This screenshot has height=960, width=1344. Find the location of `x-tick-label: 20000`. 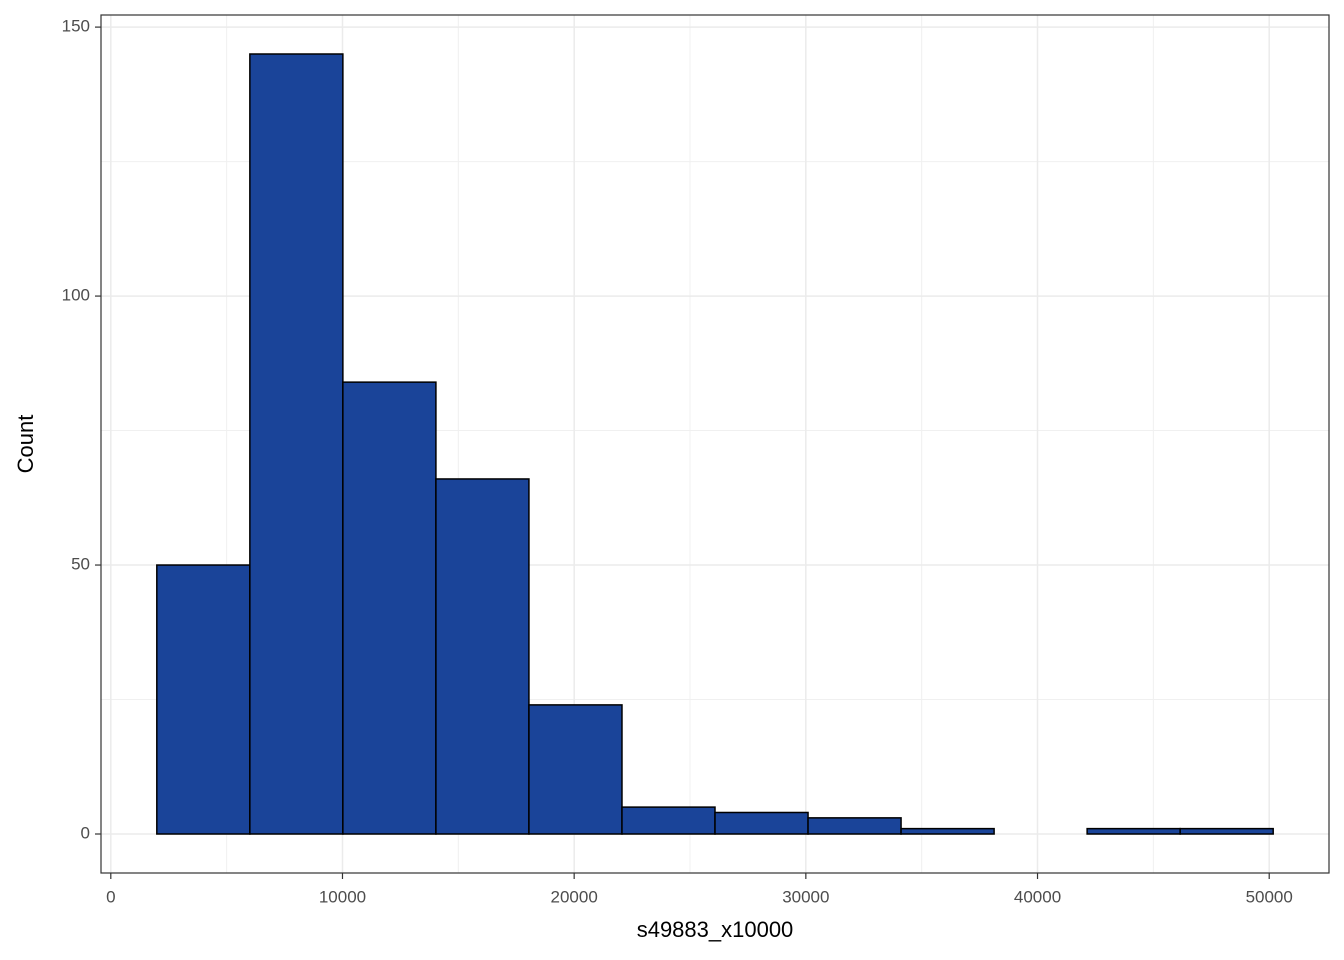

x-tick-label: 20000 is located at coordinates (574, 896).